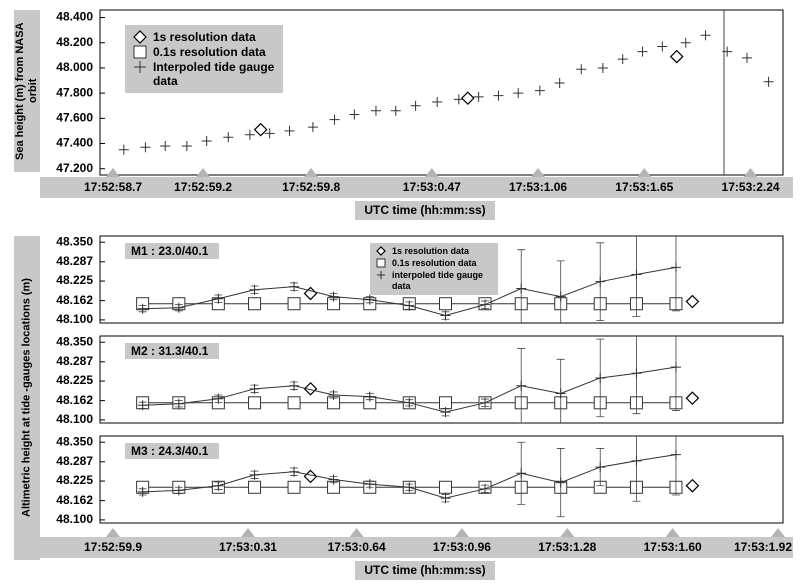 The height and width of the screenshot is (588, 800). Describe the element at coordinates (644, 187) in the screenshot. I see `x-tick-label: 17:53:1.65` at that location.